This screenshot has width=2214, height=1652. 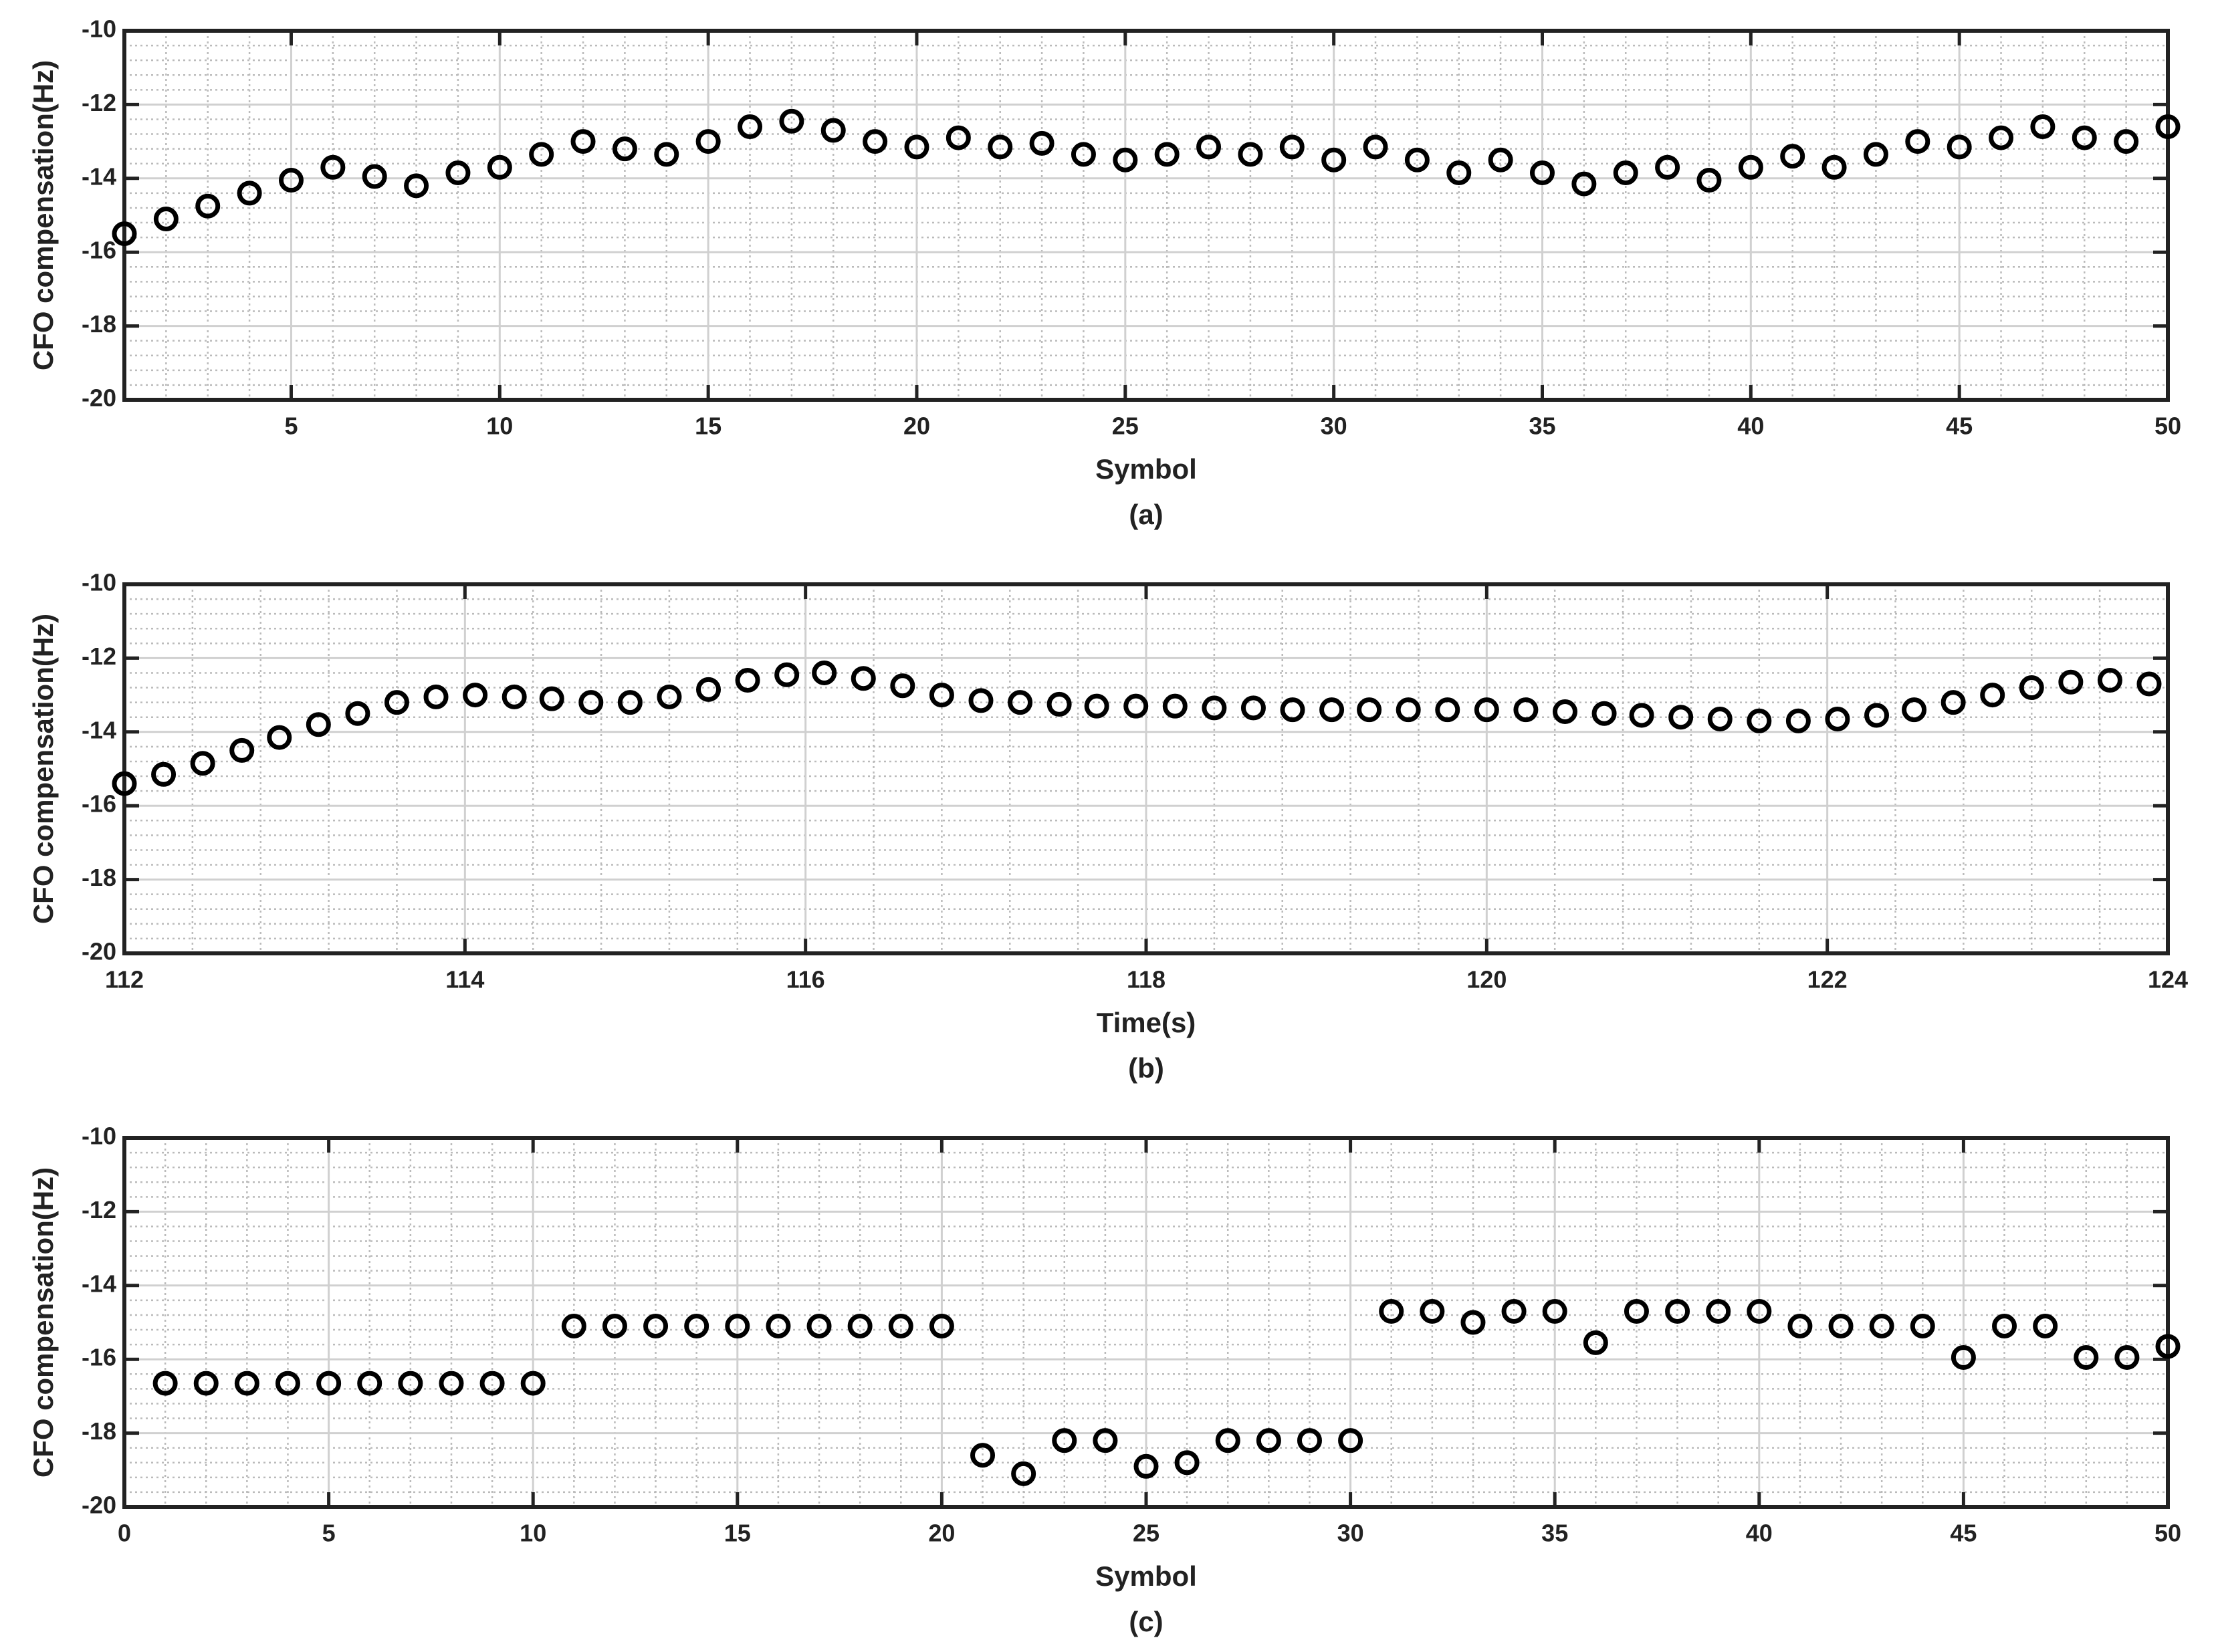 I want to click on x-tick-label: 0, so click(x=124, y=1533).